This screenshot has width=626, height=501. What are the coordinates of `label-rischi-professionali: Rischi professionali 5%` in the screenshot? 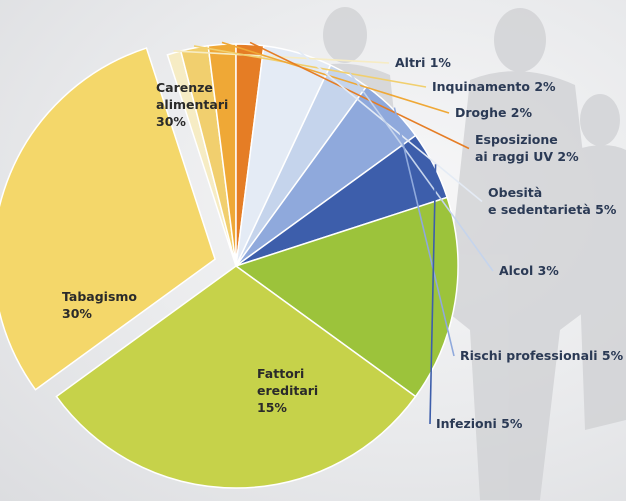 It's located at (542, 355).